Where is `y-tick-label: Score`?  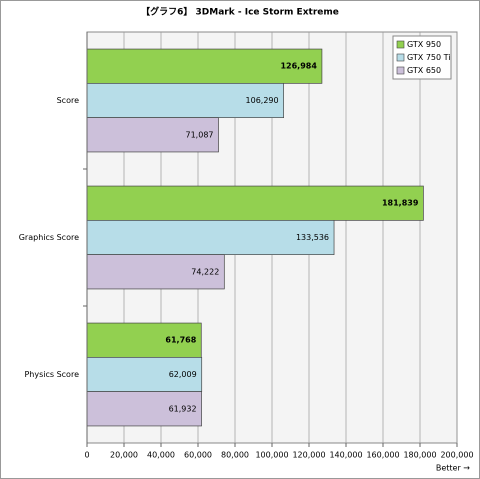
y-tick-label: Score is located at coordinates (68, 100).